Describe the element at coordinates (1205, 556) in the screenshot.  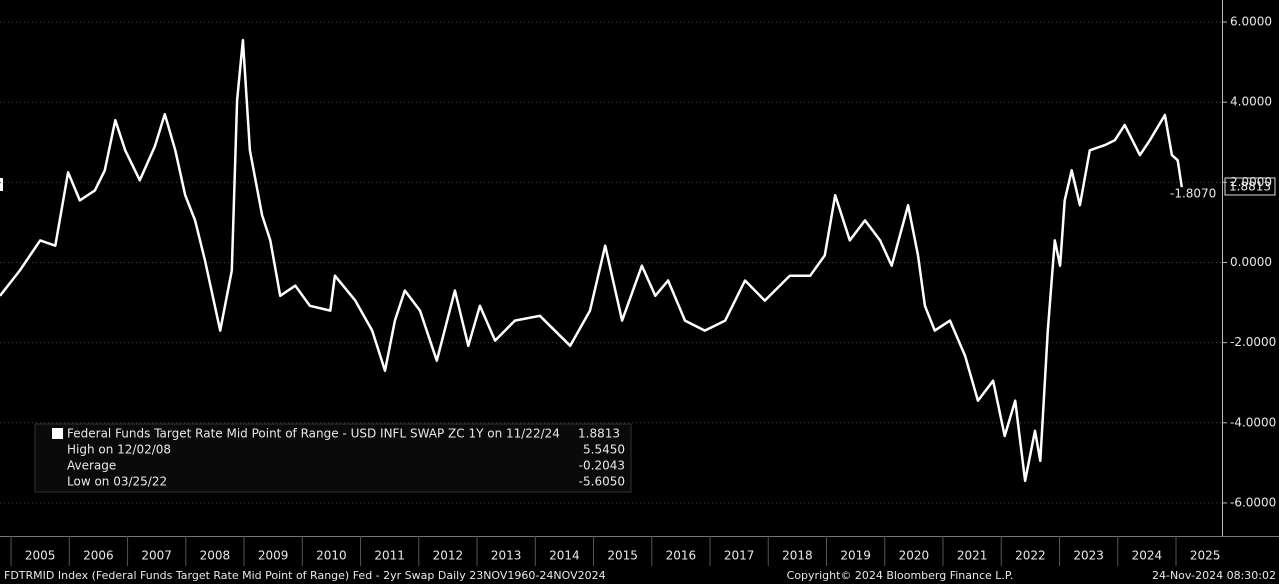
I see `x-tick-label: 2025` at that location.